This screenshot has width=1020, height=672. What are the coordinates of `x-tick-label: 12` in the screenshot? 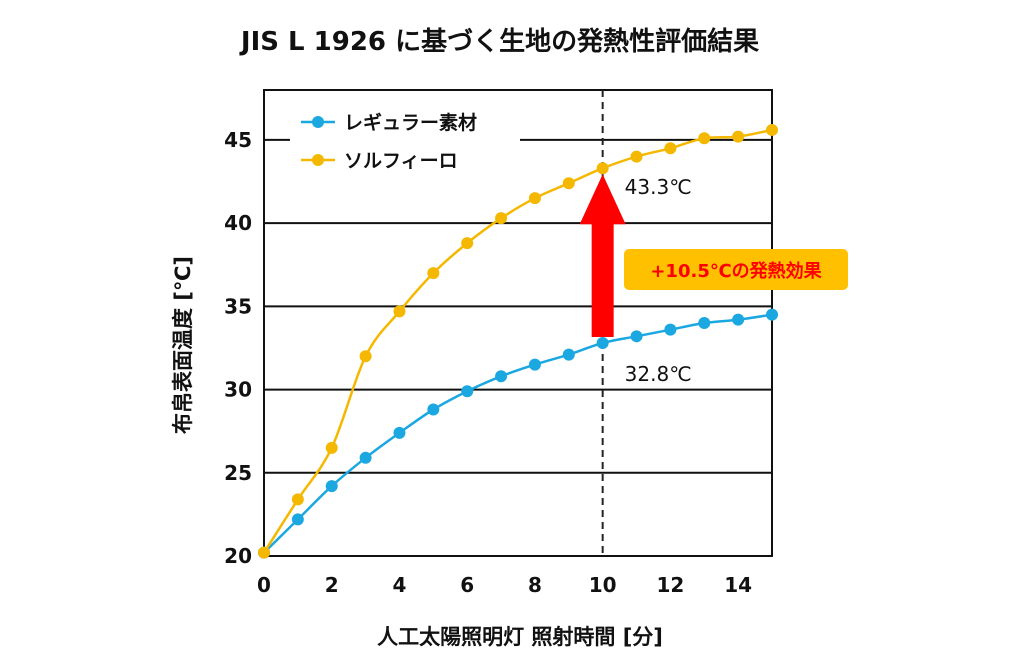 It's located at (670, 585).